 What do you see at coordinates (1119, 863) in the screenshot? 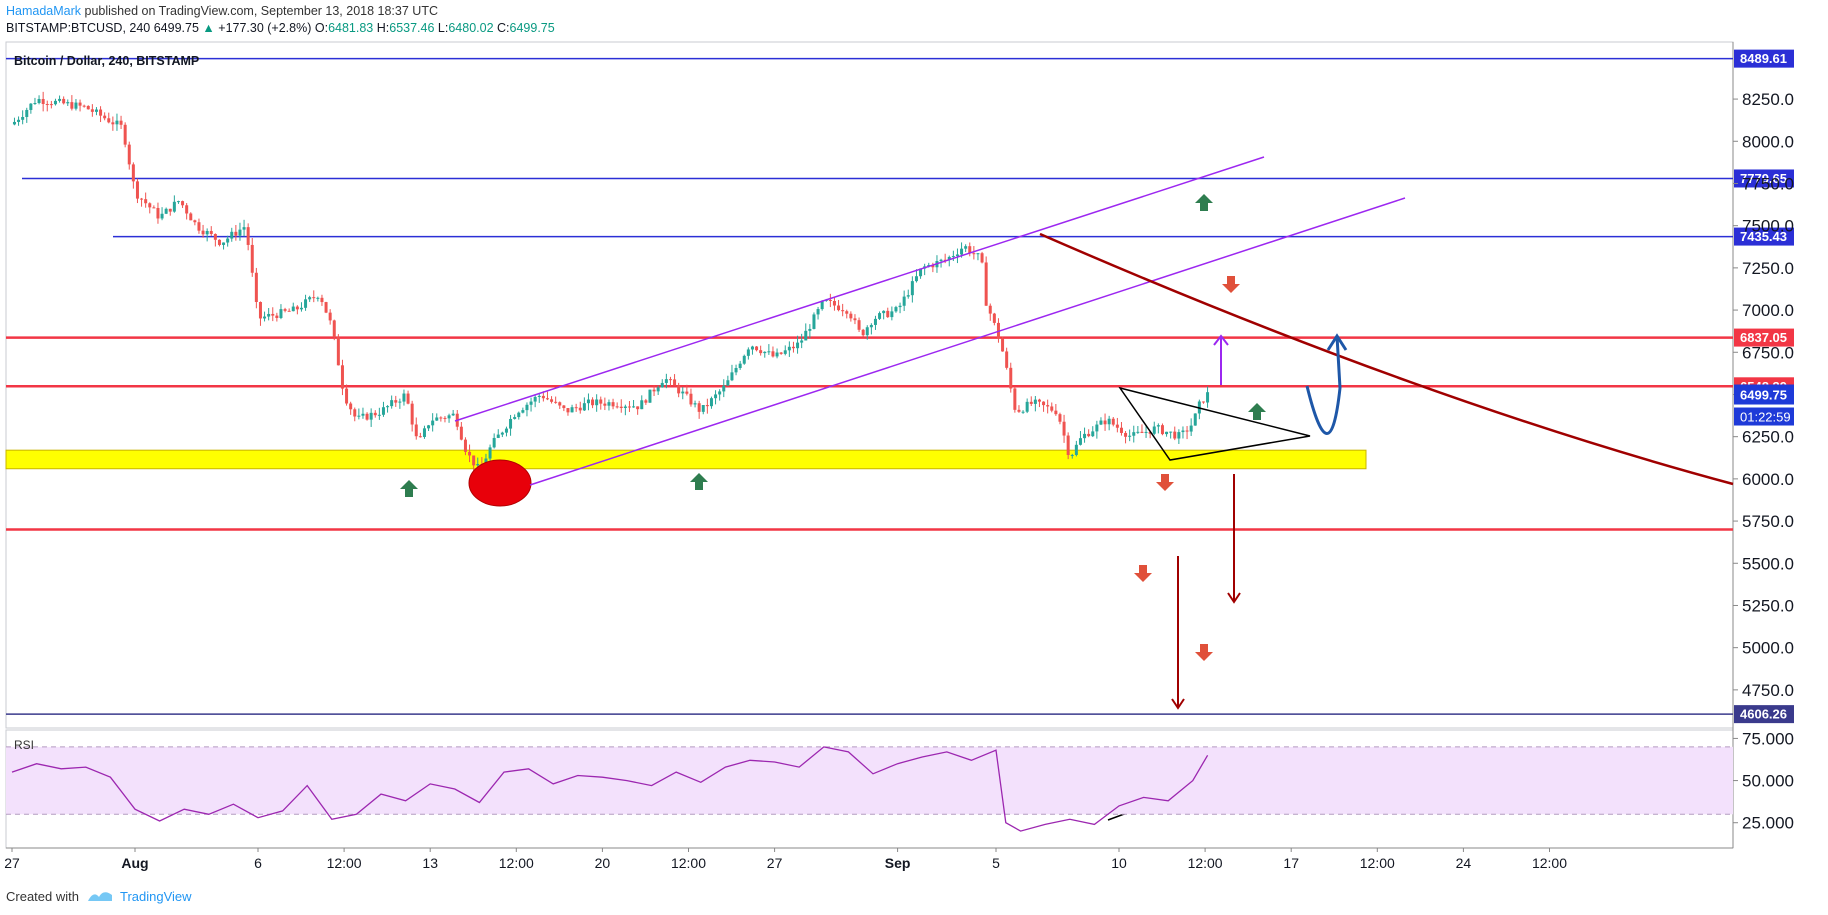
I see `x-tick-label-11: 10` at bounding box center [1119, 863].